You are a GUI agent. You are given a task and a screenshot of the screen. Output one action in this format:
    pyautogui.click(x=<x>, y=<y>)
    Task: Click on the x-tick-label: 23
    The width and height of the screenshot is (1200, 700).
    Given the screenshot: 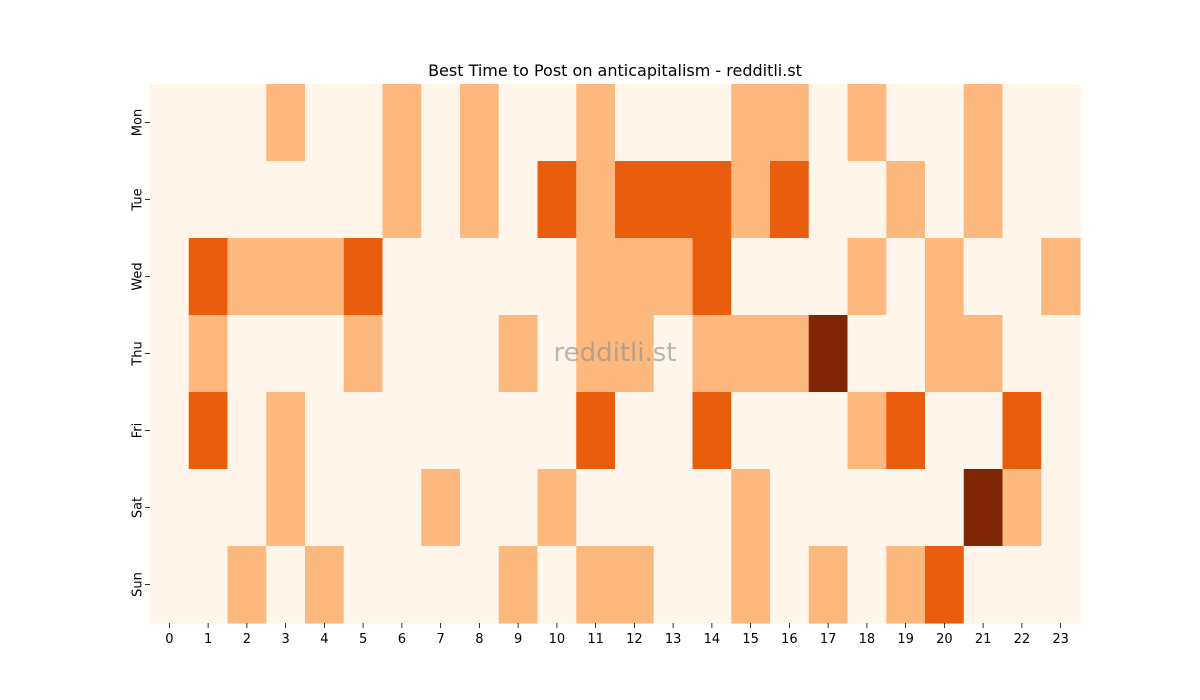 What is the action you would take?
    pyautogui.click(x=1060, y=639)
    